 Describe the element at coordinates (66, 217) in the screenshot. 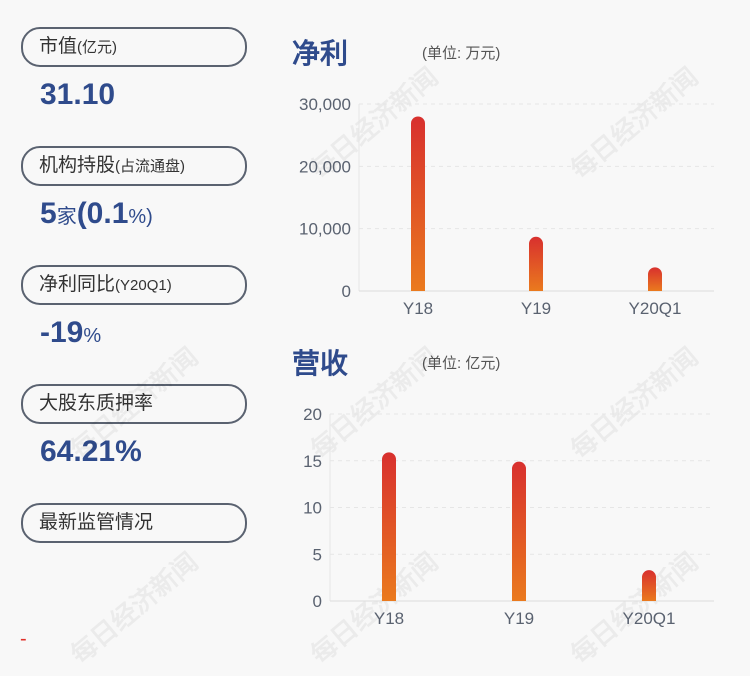

I see `unit: 家` at that location.